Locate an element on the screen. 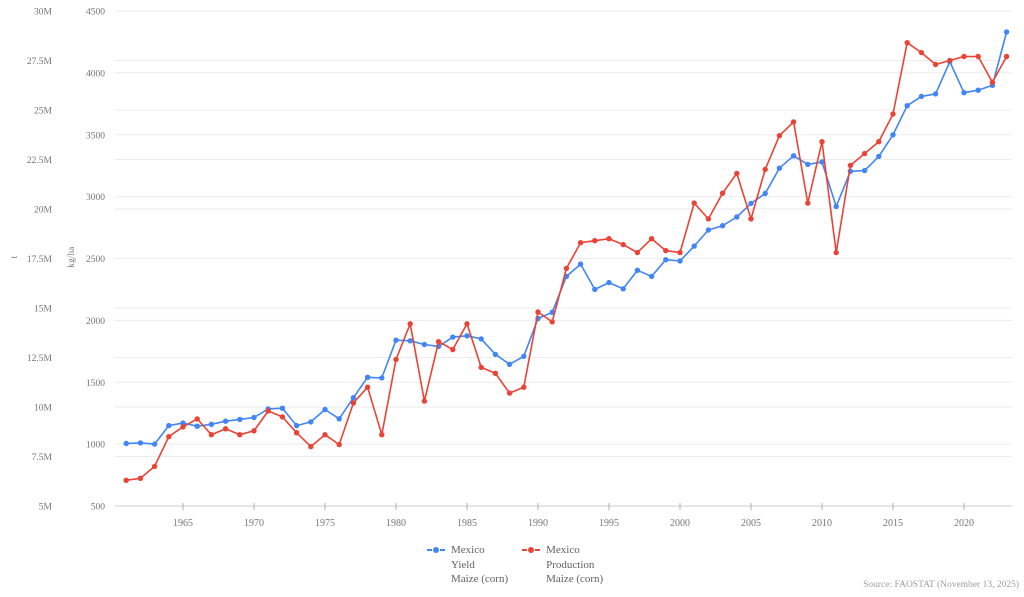  y-axis-kgha-tick-label: 2500 is located at coordinates (95, 260).